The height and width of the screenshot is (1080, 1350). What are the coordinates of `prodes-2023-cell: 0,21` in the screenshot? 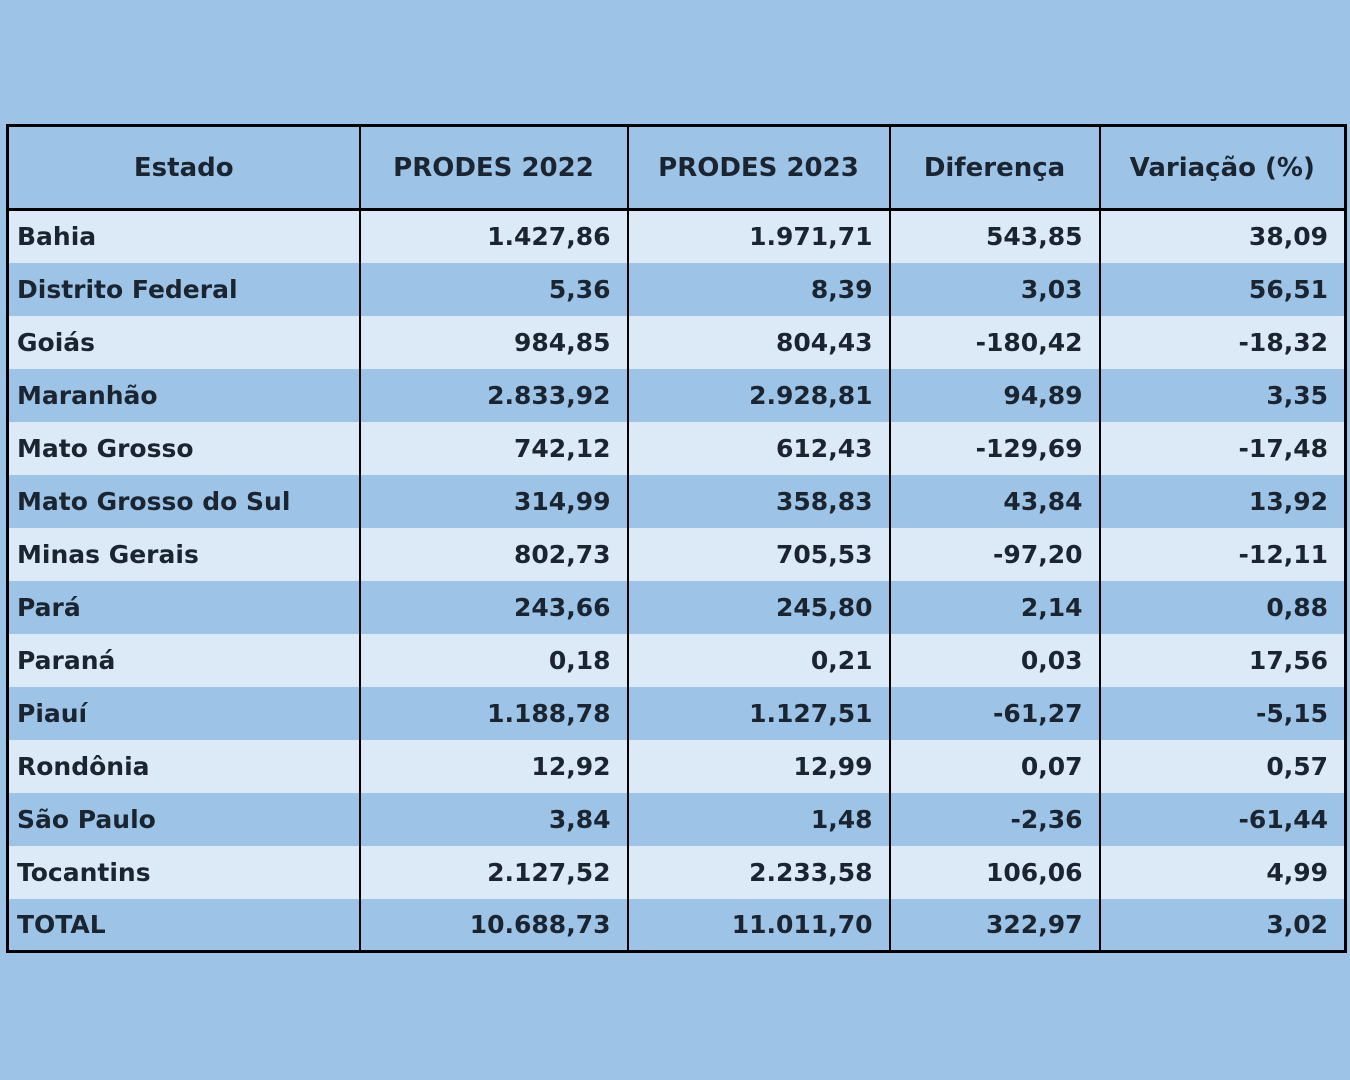 It's located at (758, 660).